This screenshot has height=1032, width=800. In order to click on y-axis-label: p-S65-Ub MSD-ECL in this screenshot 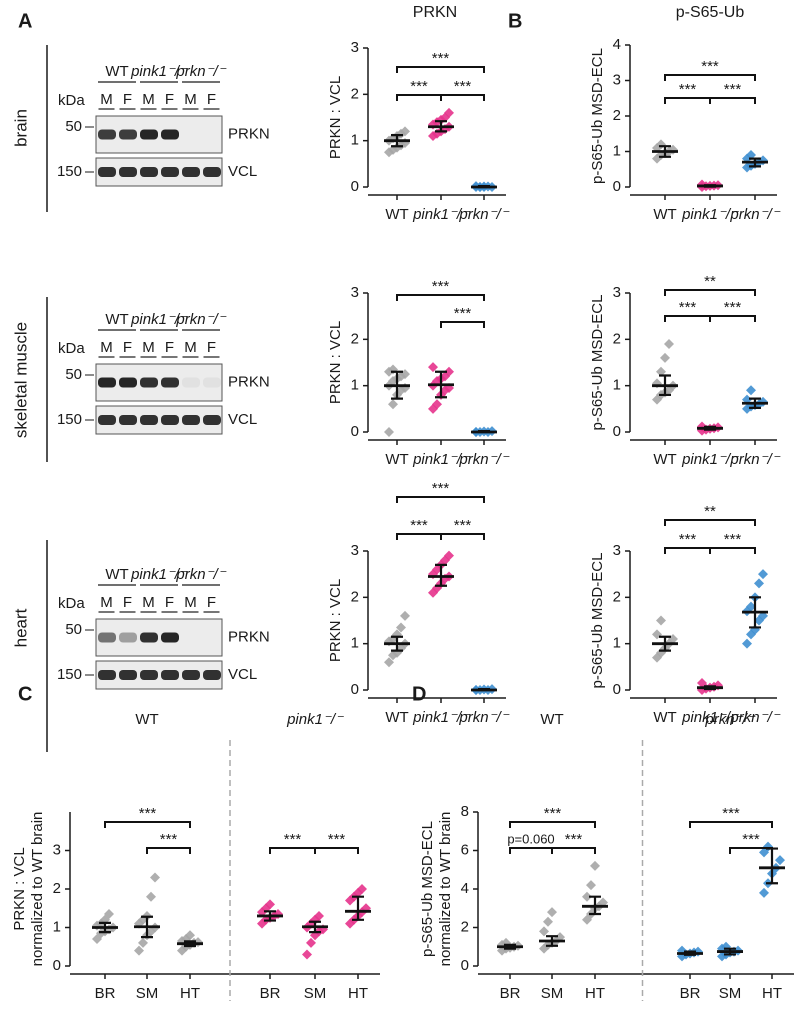, I will do `click(597, 363)`.